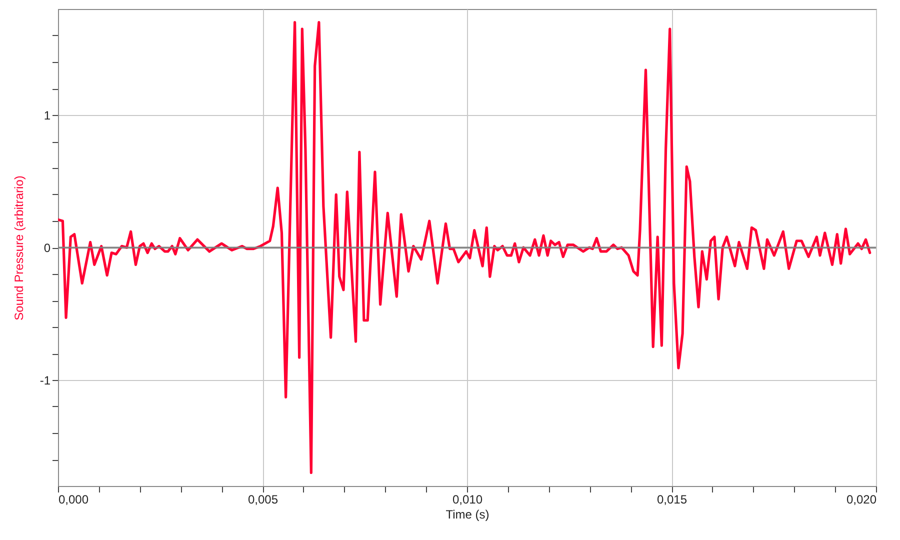  Describe the element at coordinates (45, 381) in the screenshot. I see `y-tick-label: -1` at that location.